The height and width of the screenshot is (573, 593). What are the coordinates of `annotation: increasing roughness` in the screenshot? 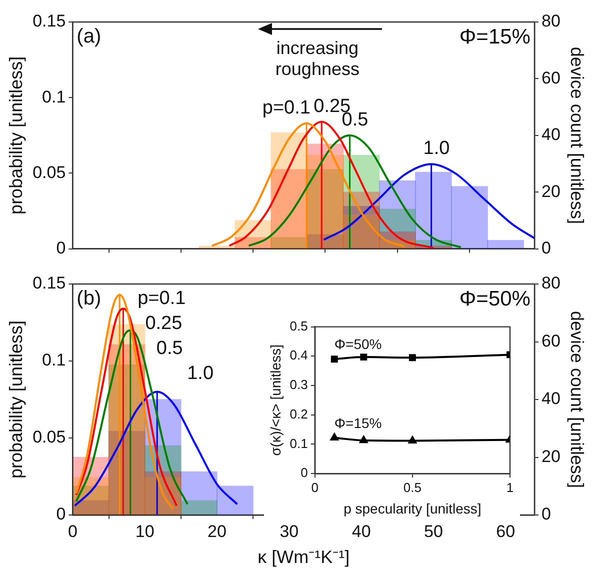 It's located at (317, 58).